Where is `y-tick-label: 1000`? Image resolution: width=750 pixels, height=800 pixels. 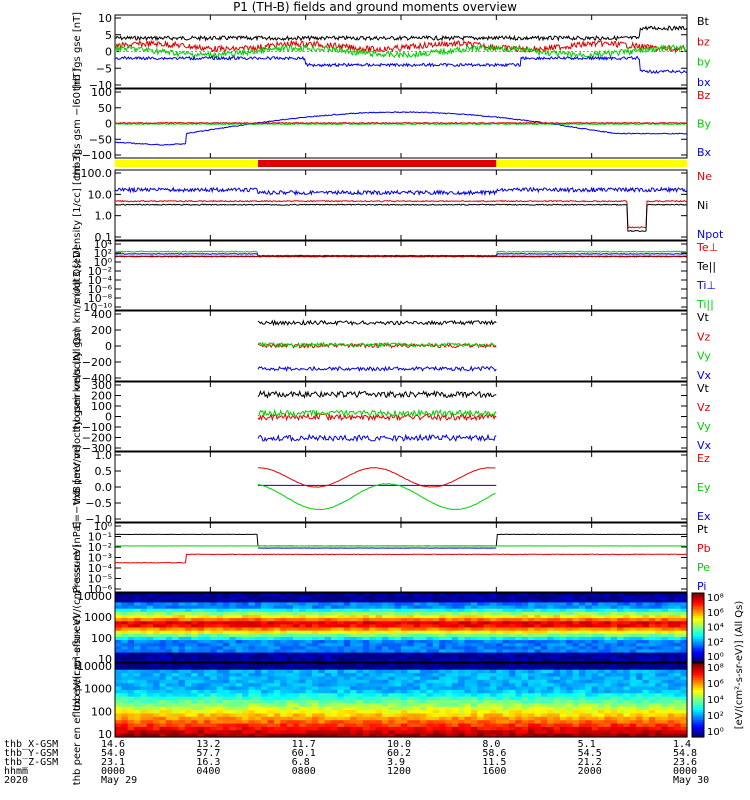 y-tick-label: 1000 is located at coordinates (98, 689).